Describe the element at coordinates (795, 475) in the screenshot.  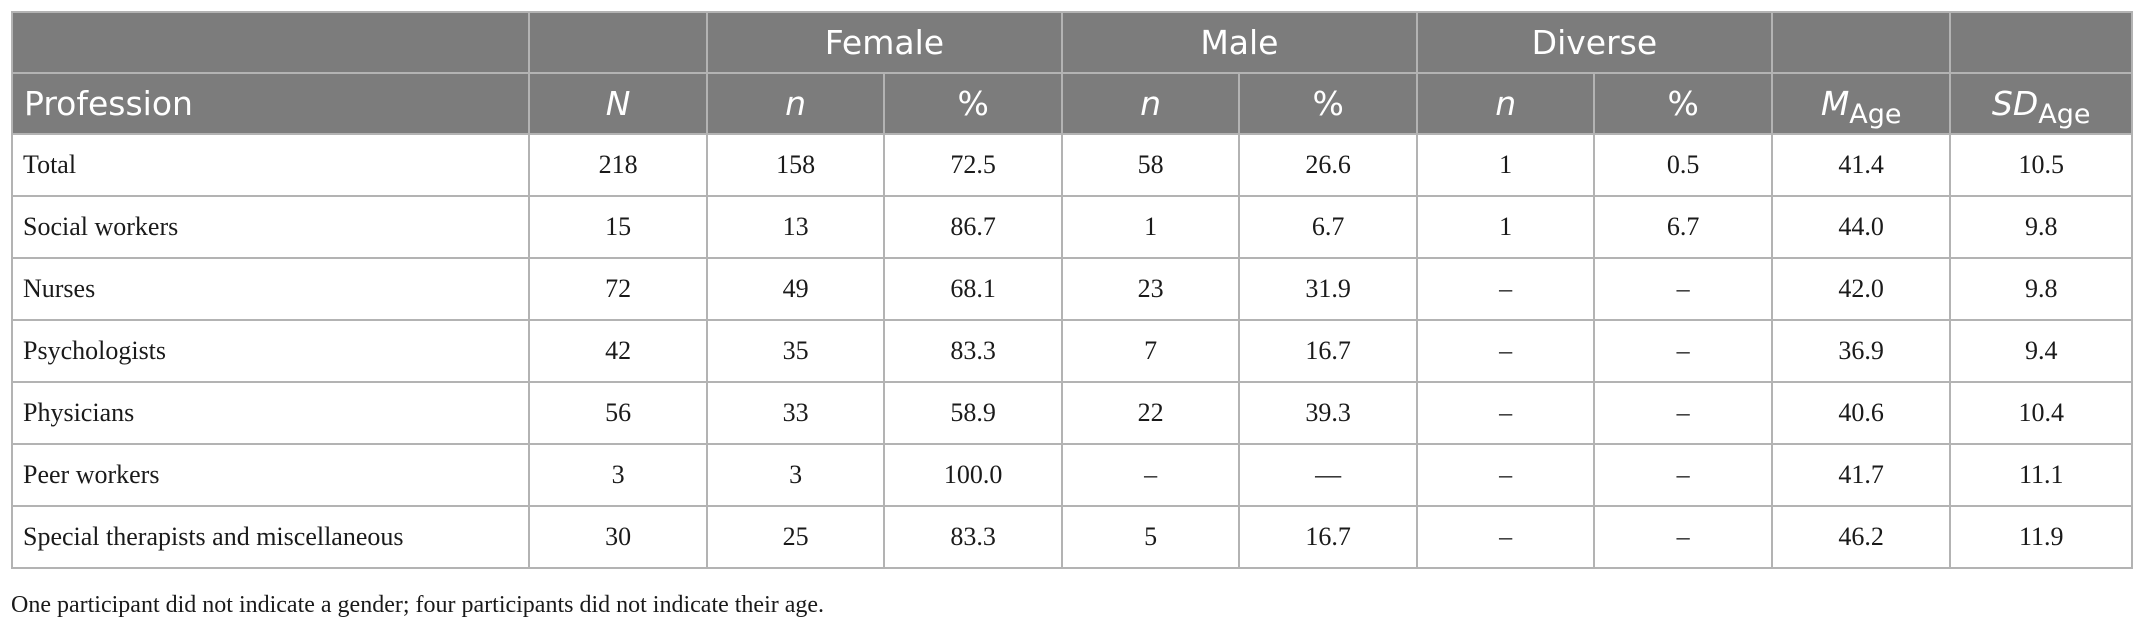
I see `female-n-cell: 3` at that location.